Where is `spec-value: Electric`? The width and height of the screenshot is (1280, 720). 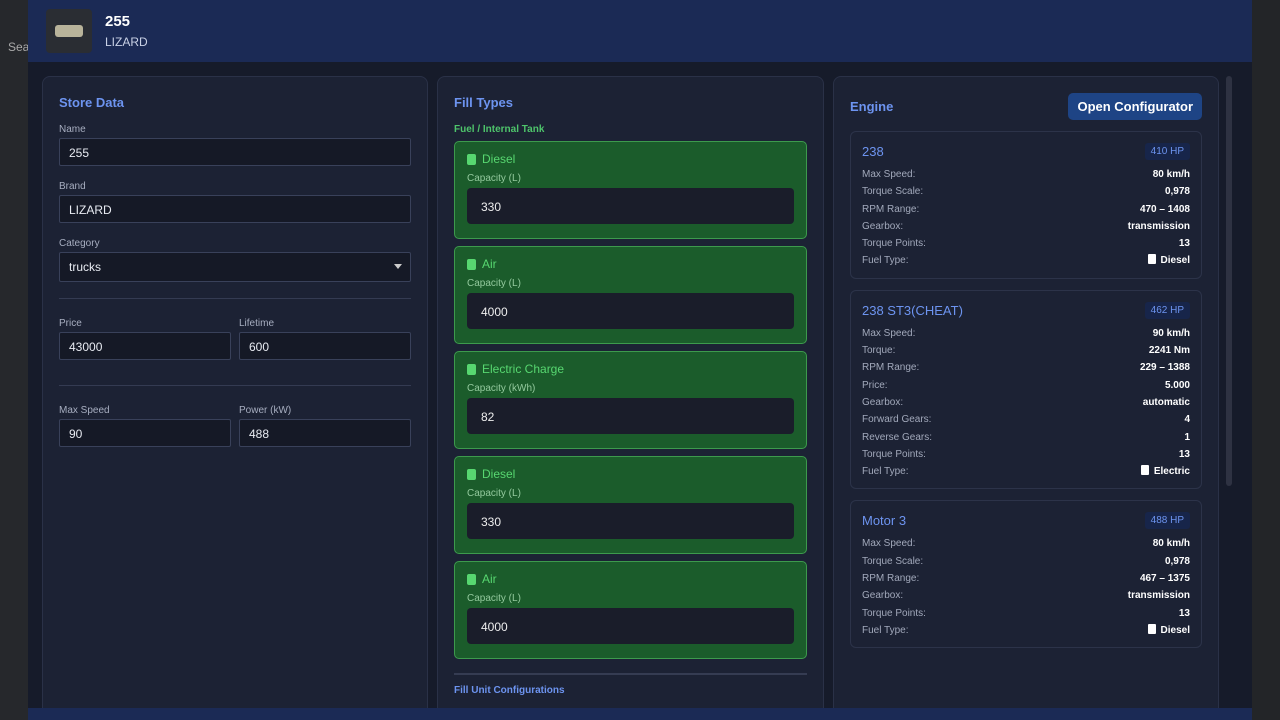
spec-value: Electric is located at coordinates (1171, 472).